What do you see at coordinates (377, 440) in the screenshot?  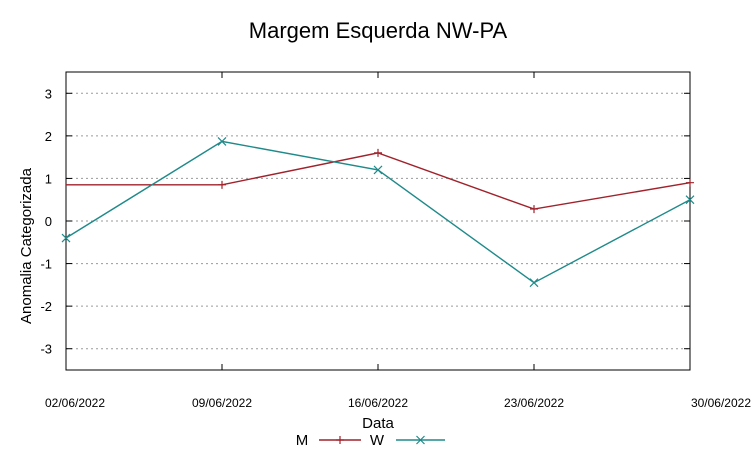 I see `legend-label: W` at bounding box center [377, 440].